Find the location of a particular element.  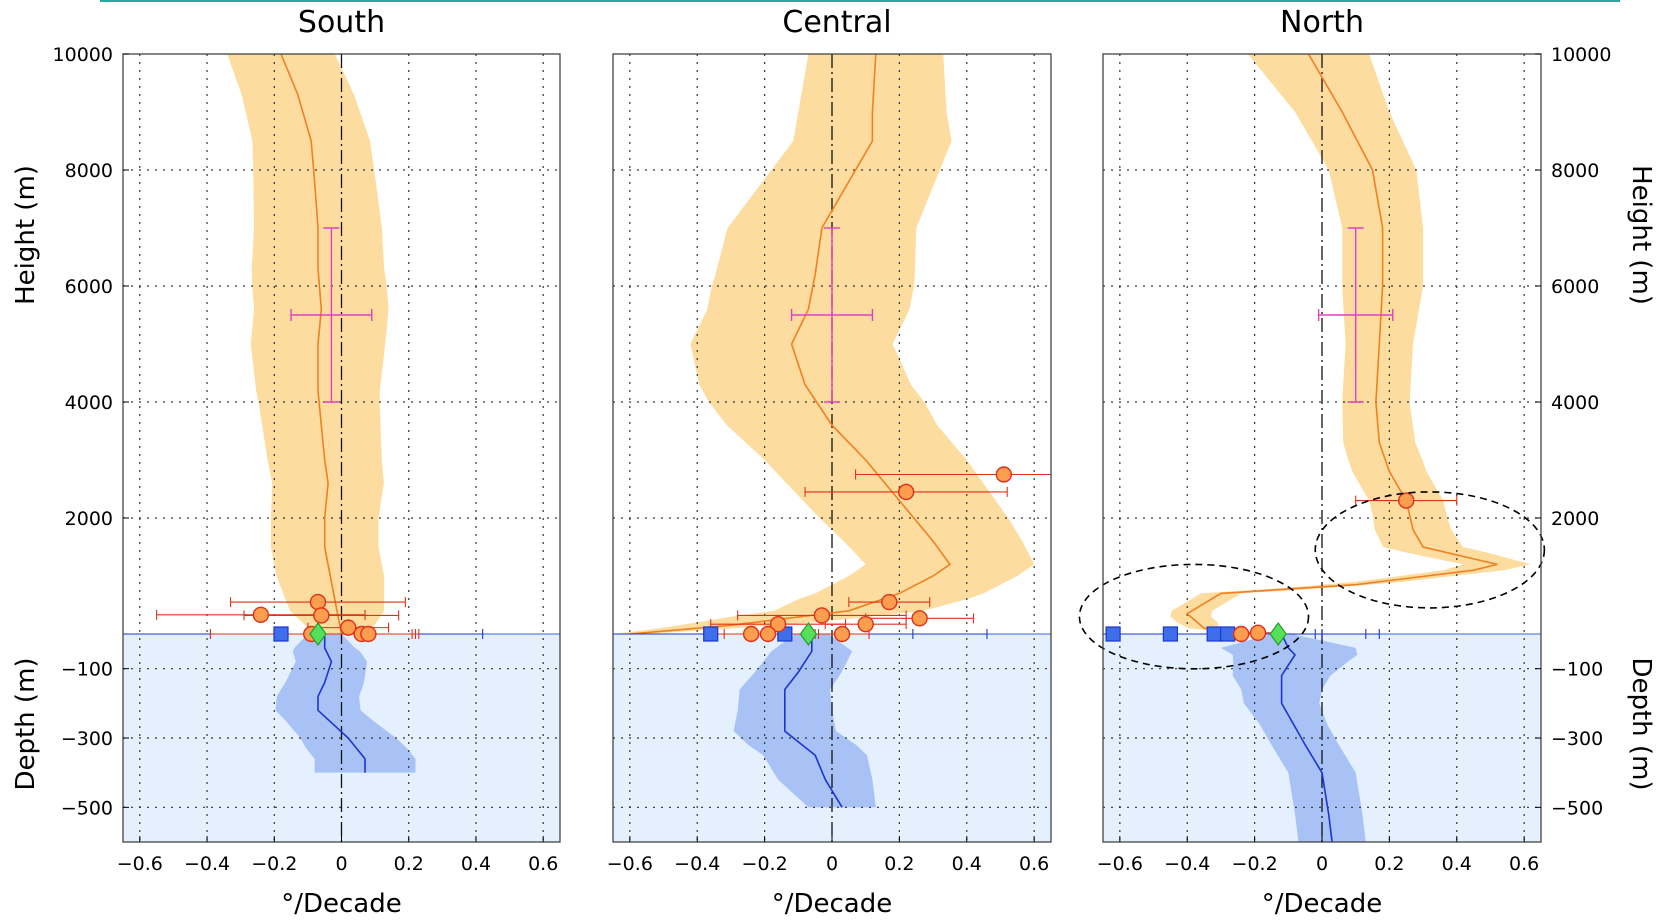

depth-axis-label-right: Depth (m) is located at coordinates (1641, 723).